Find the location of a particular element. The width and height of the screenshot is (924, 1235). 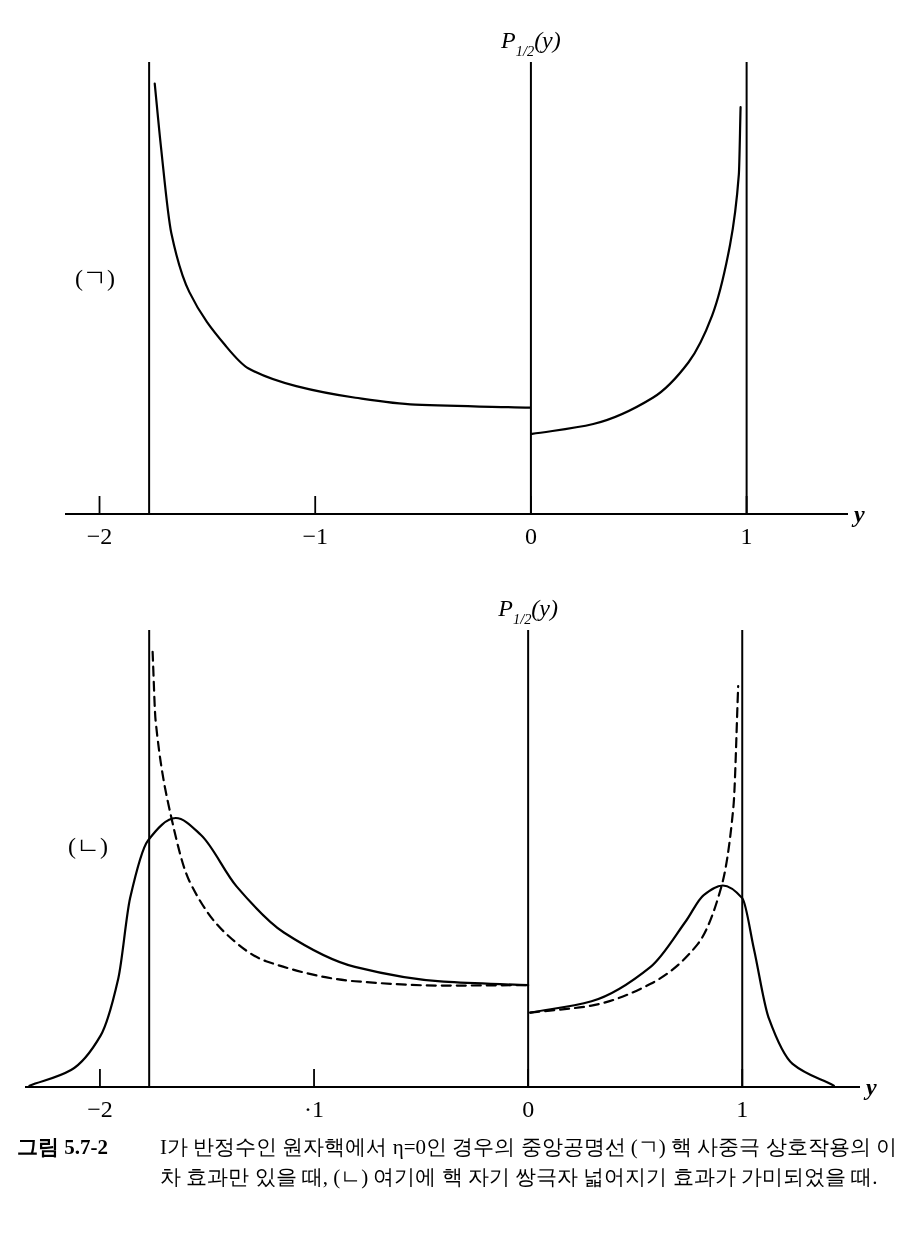

x-tick-label: ·1 is located at coordinates (314, 1109).